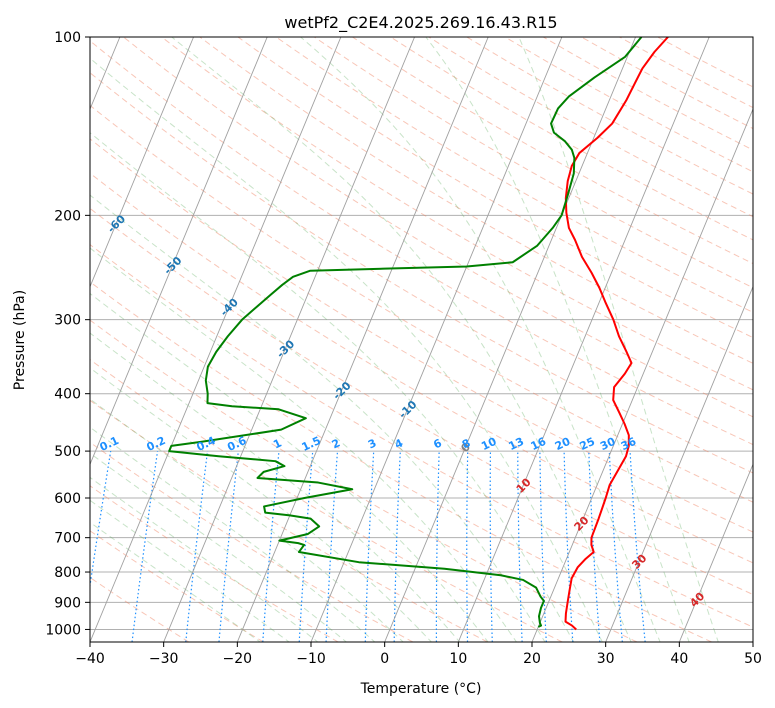 The width and height of the screenshot is (775, 708). What do you see at coordinates (63, 630) in the screenshot?
I see `y-tick-label: 1000` at bounding box center [63, 630].